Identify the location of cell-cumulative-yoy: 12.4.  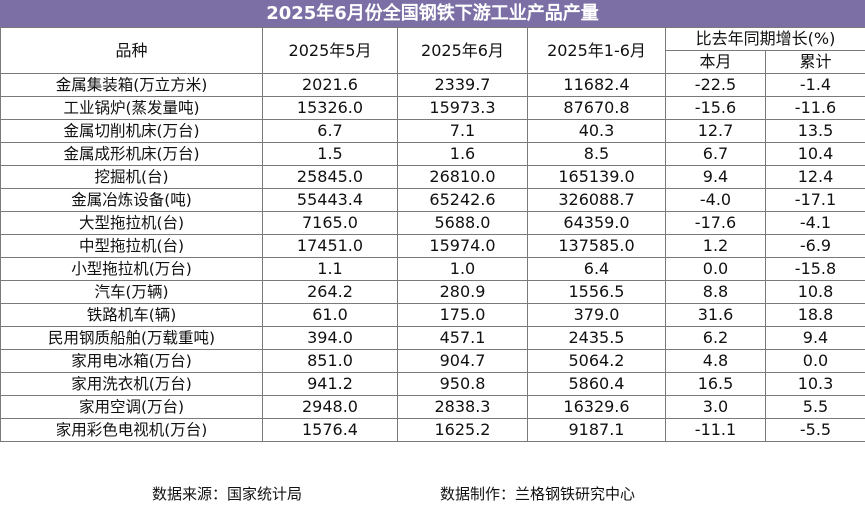
(814, 177).